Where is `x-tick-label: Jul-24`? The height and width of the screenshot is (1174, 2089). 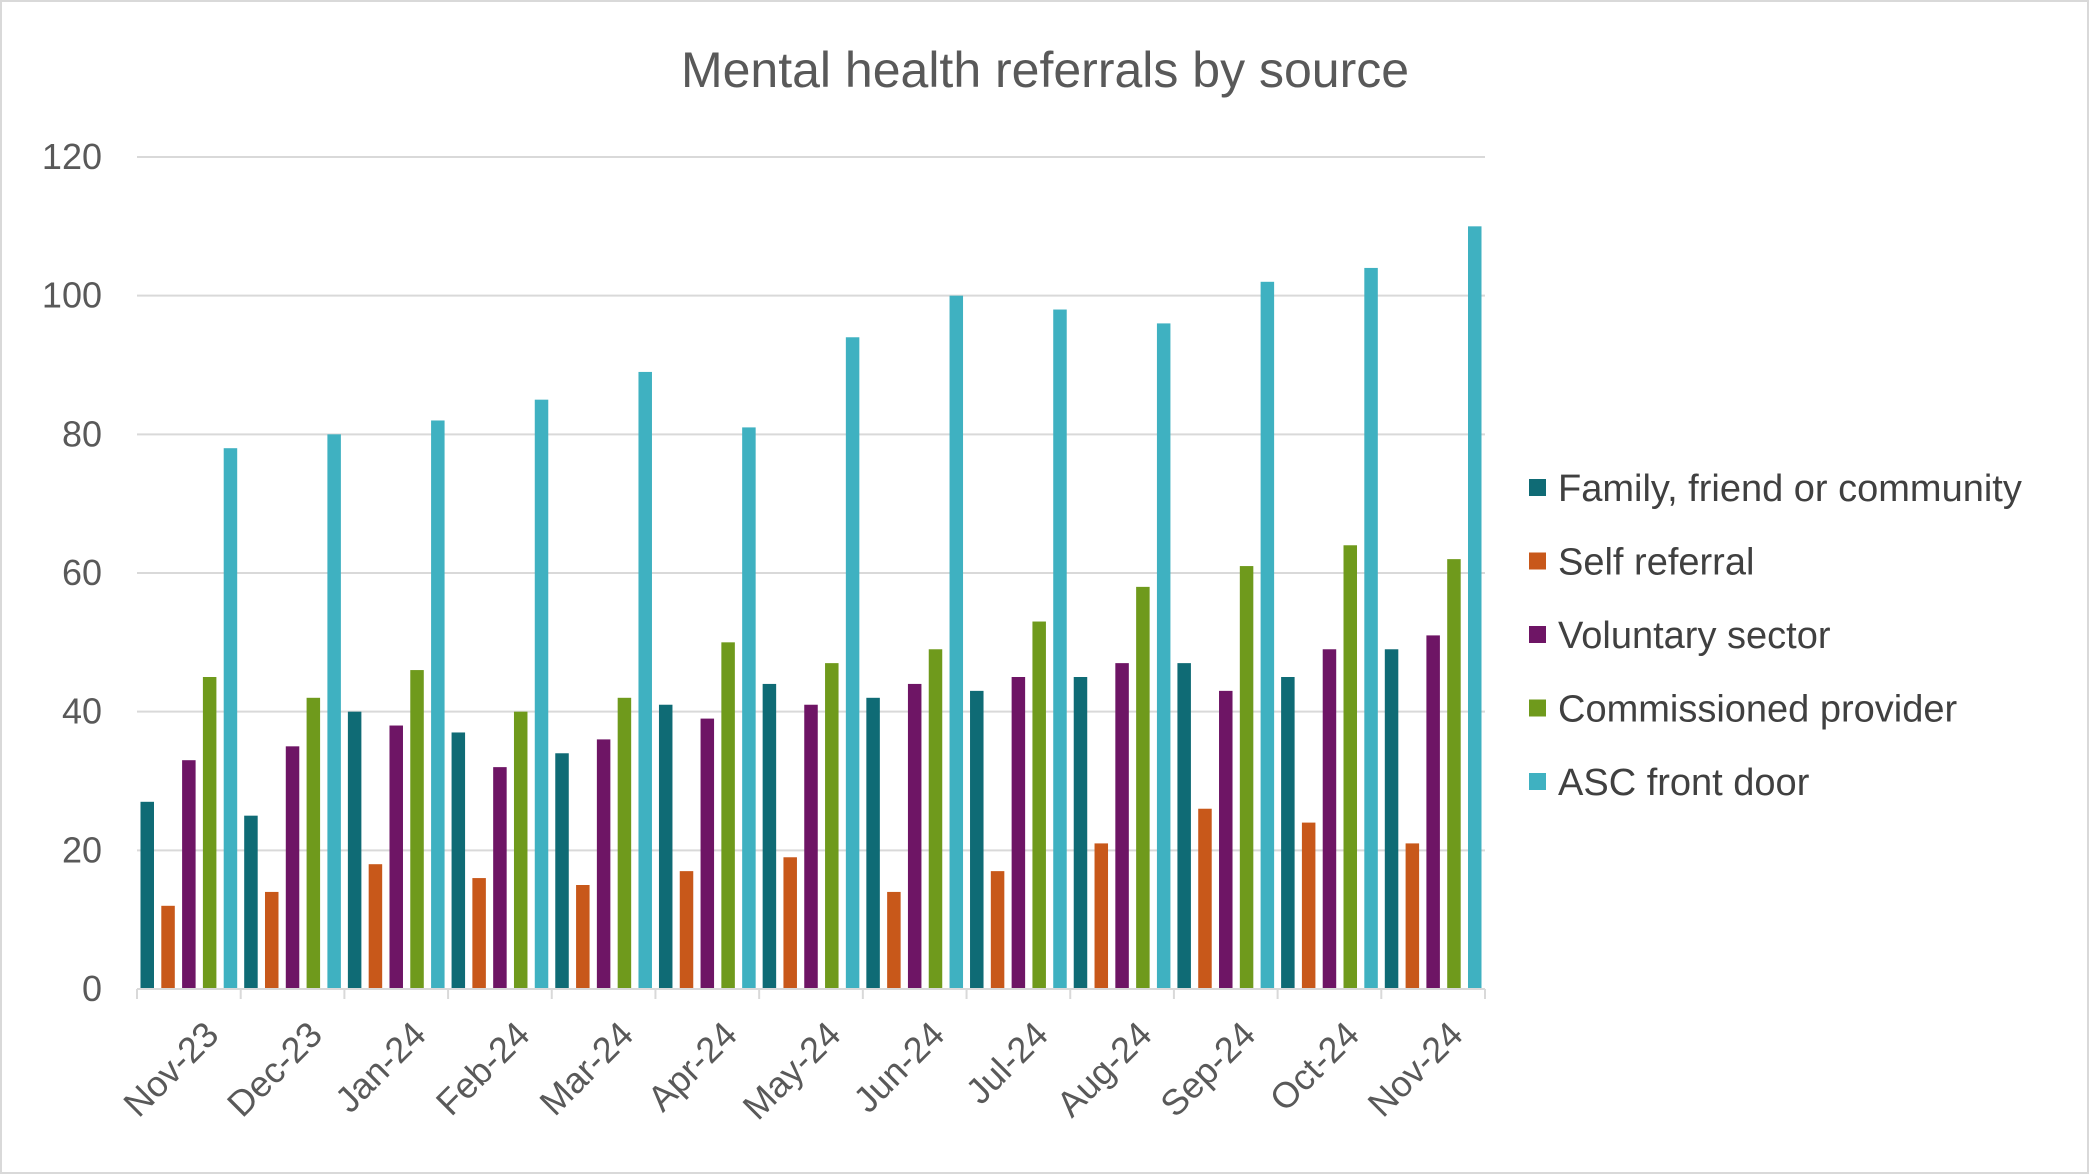
x-tick-label: Jul-24 is located at coordinates (1007, 1062).